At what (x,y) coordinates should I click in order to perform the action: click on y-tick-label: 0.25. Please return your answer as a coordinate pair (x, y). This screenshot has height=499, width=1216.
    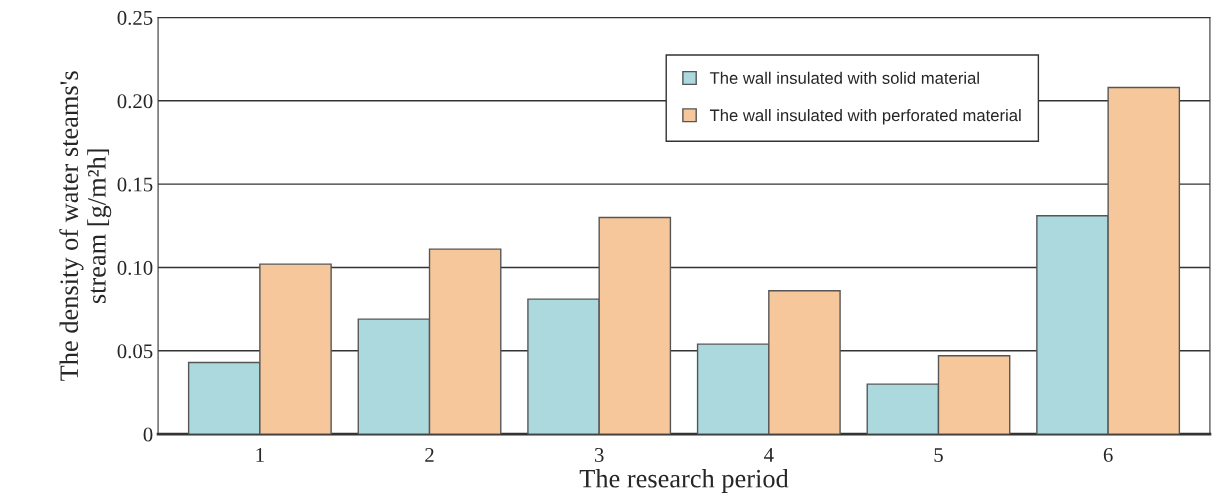
    Looking at the image, I should click on (135, 17).